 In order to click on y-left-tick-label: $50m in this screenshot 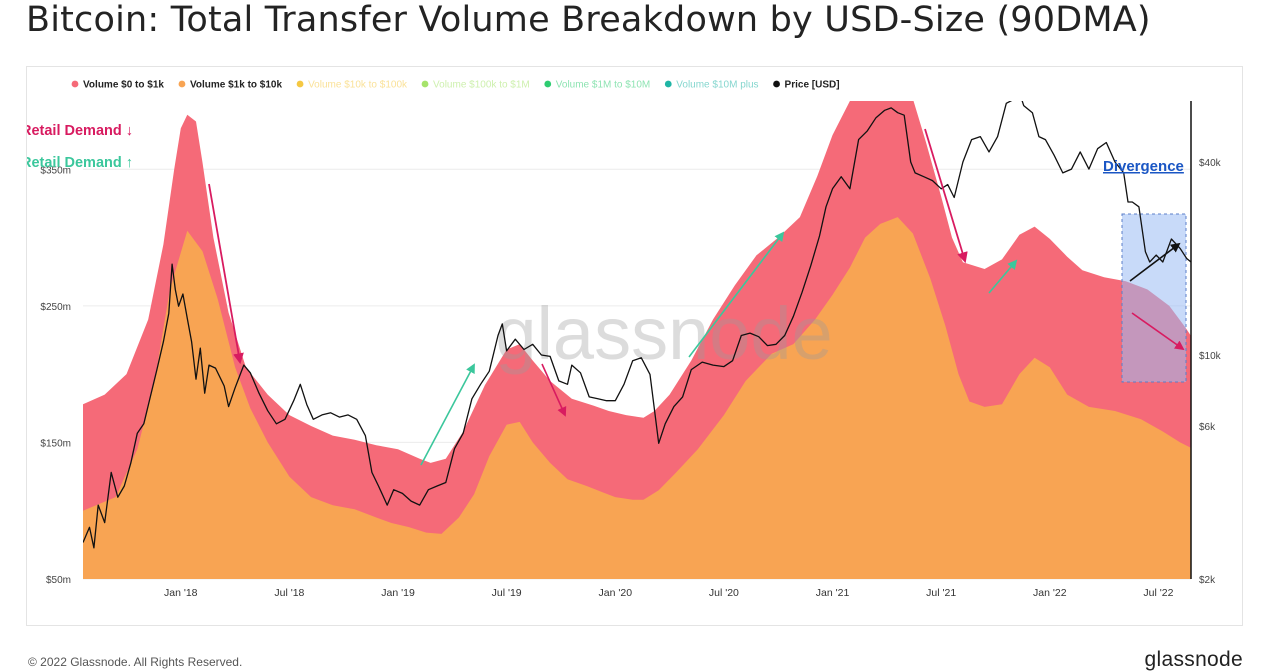, I will do `click(58, 580)`.